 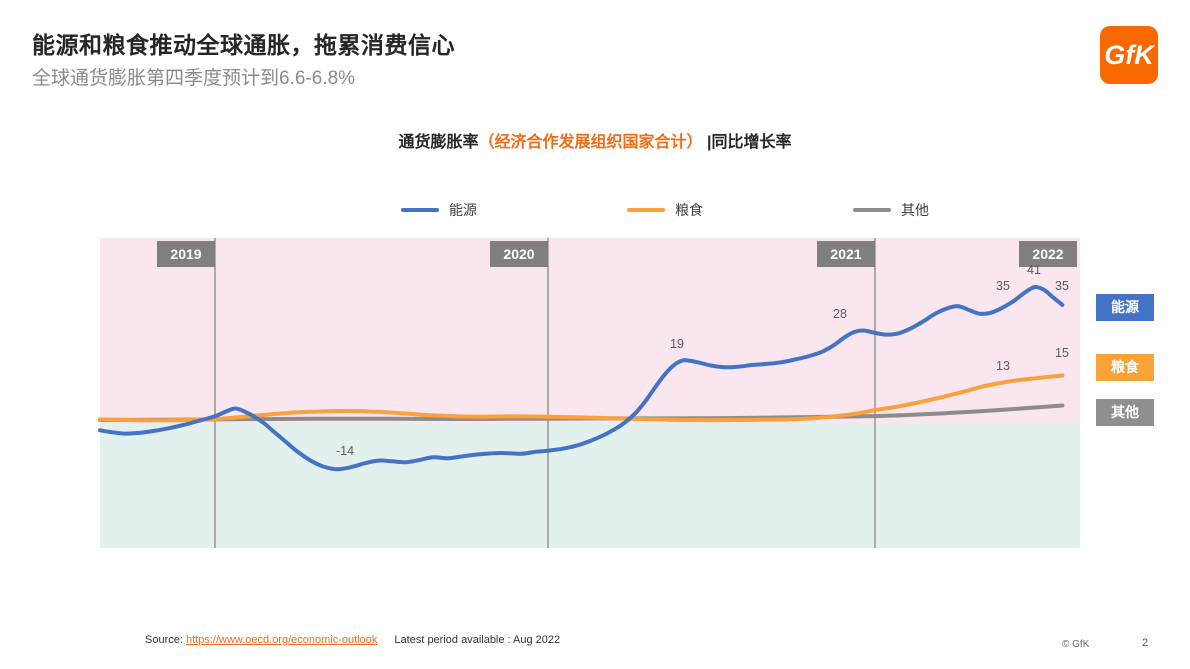 What do you see at coordinates (1062, 353) in the screenshot?
I see `data-label-粮食-15: 15` at bounding box center [1062, 353].